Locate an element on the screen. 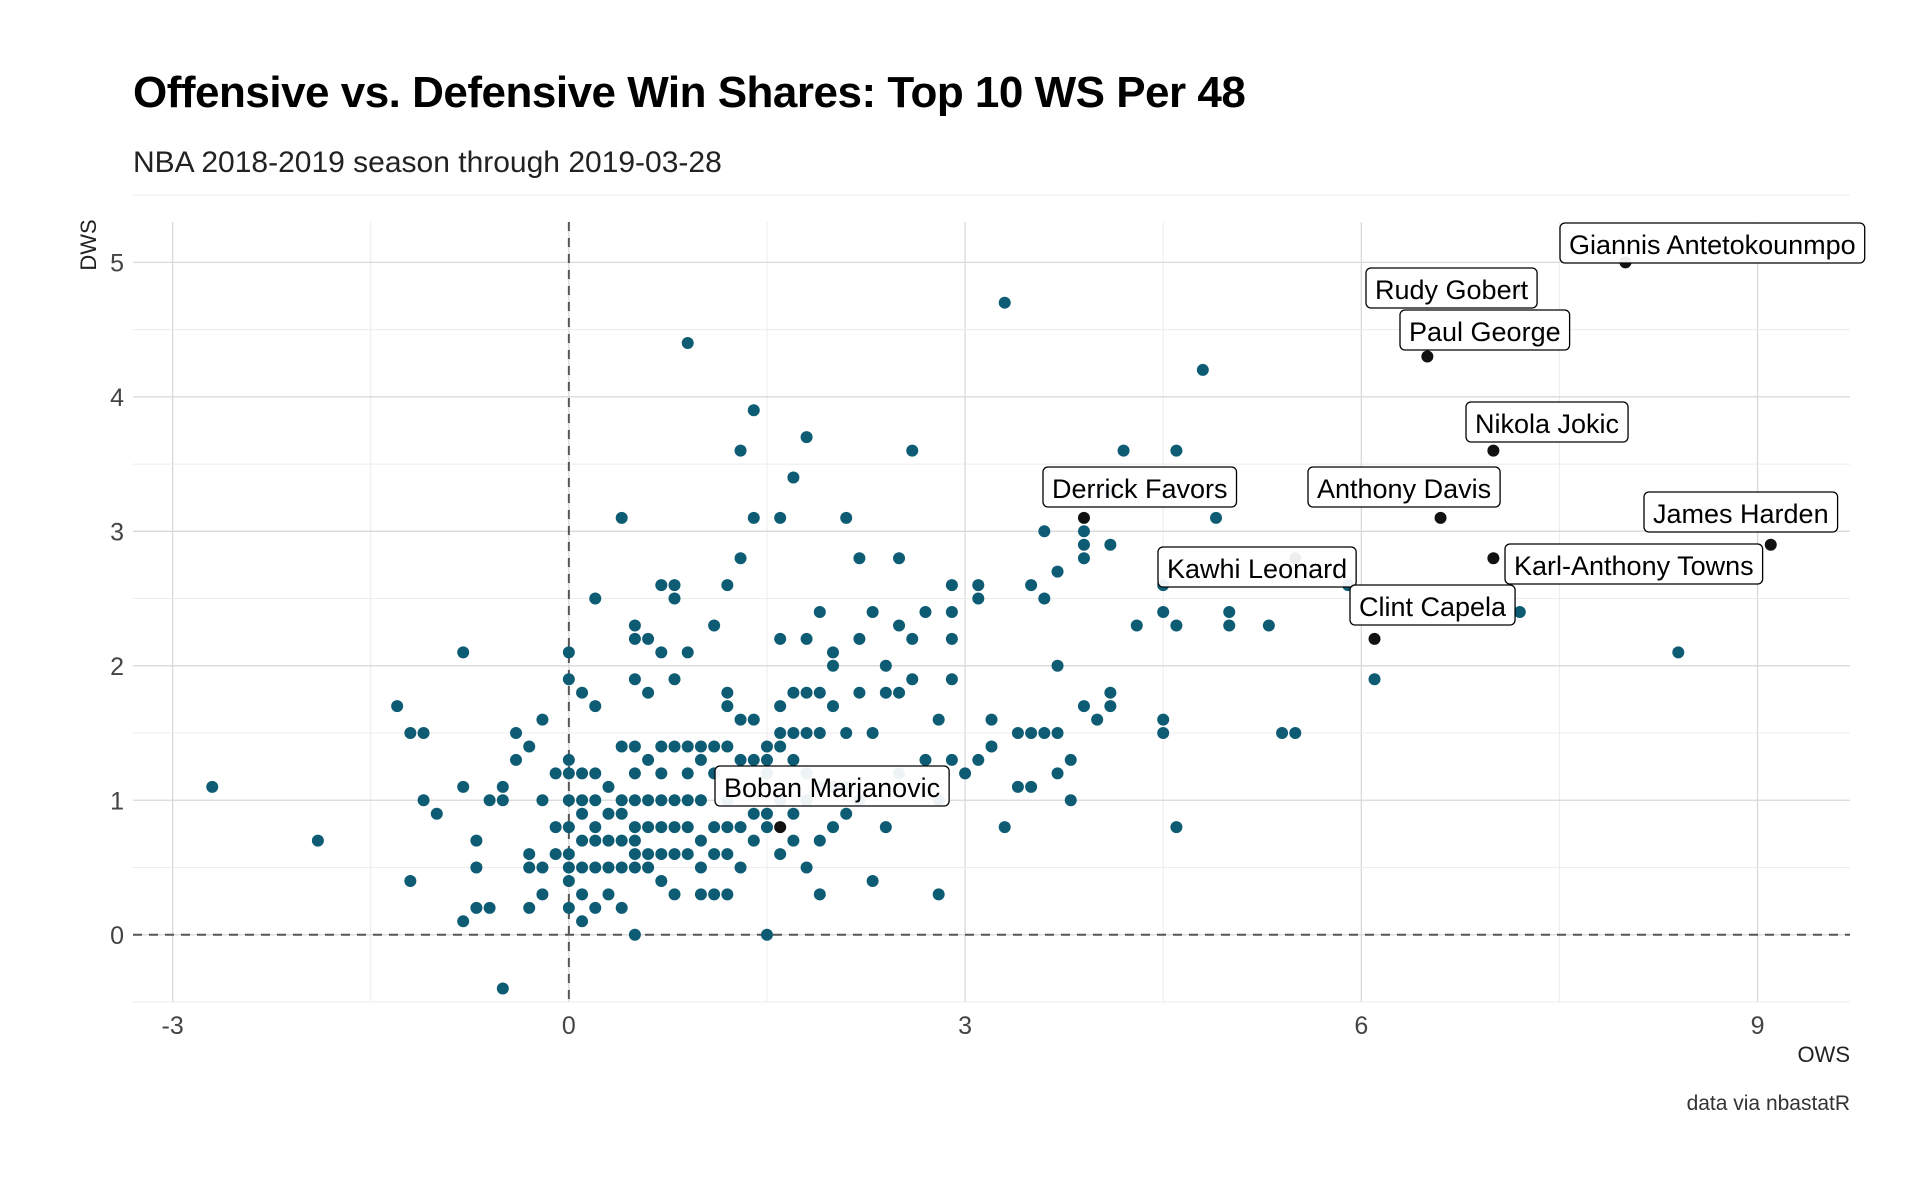 This screenshot has height=1186, width=1920. y-axis-title: DWS is located at coordinates (88, 244).